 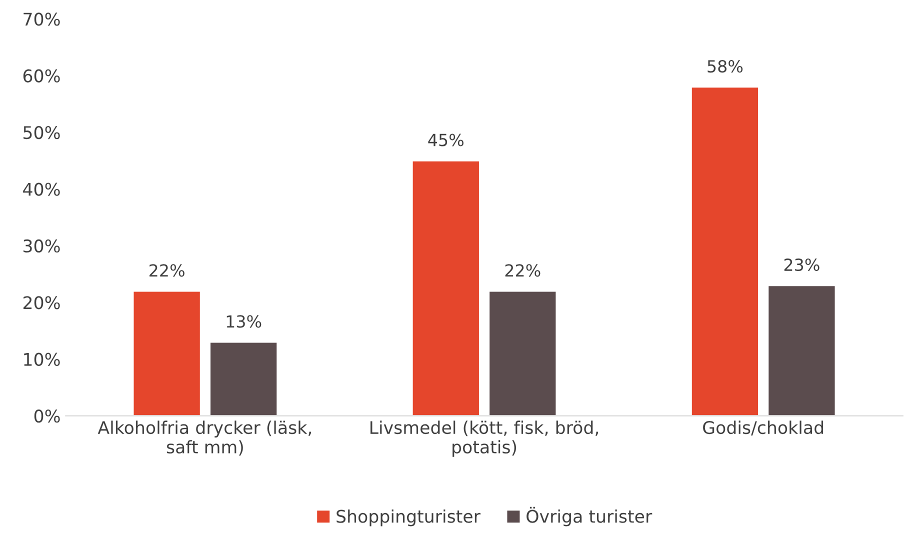 What do you see at coordinates (244, 321) in the screenshot?
I see `data-label: 13%` at bounding box center [244, 321].